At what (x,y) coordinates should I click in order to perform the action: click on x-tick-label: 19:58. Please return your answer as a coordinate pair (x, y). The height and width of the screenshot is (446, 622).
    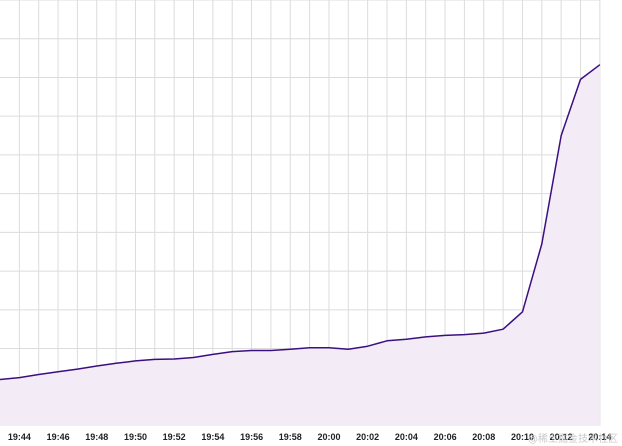
    Looking at the image, I should click on (290, 437).